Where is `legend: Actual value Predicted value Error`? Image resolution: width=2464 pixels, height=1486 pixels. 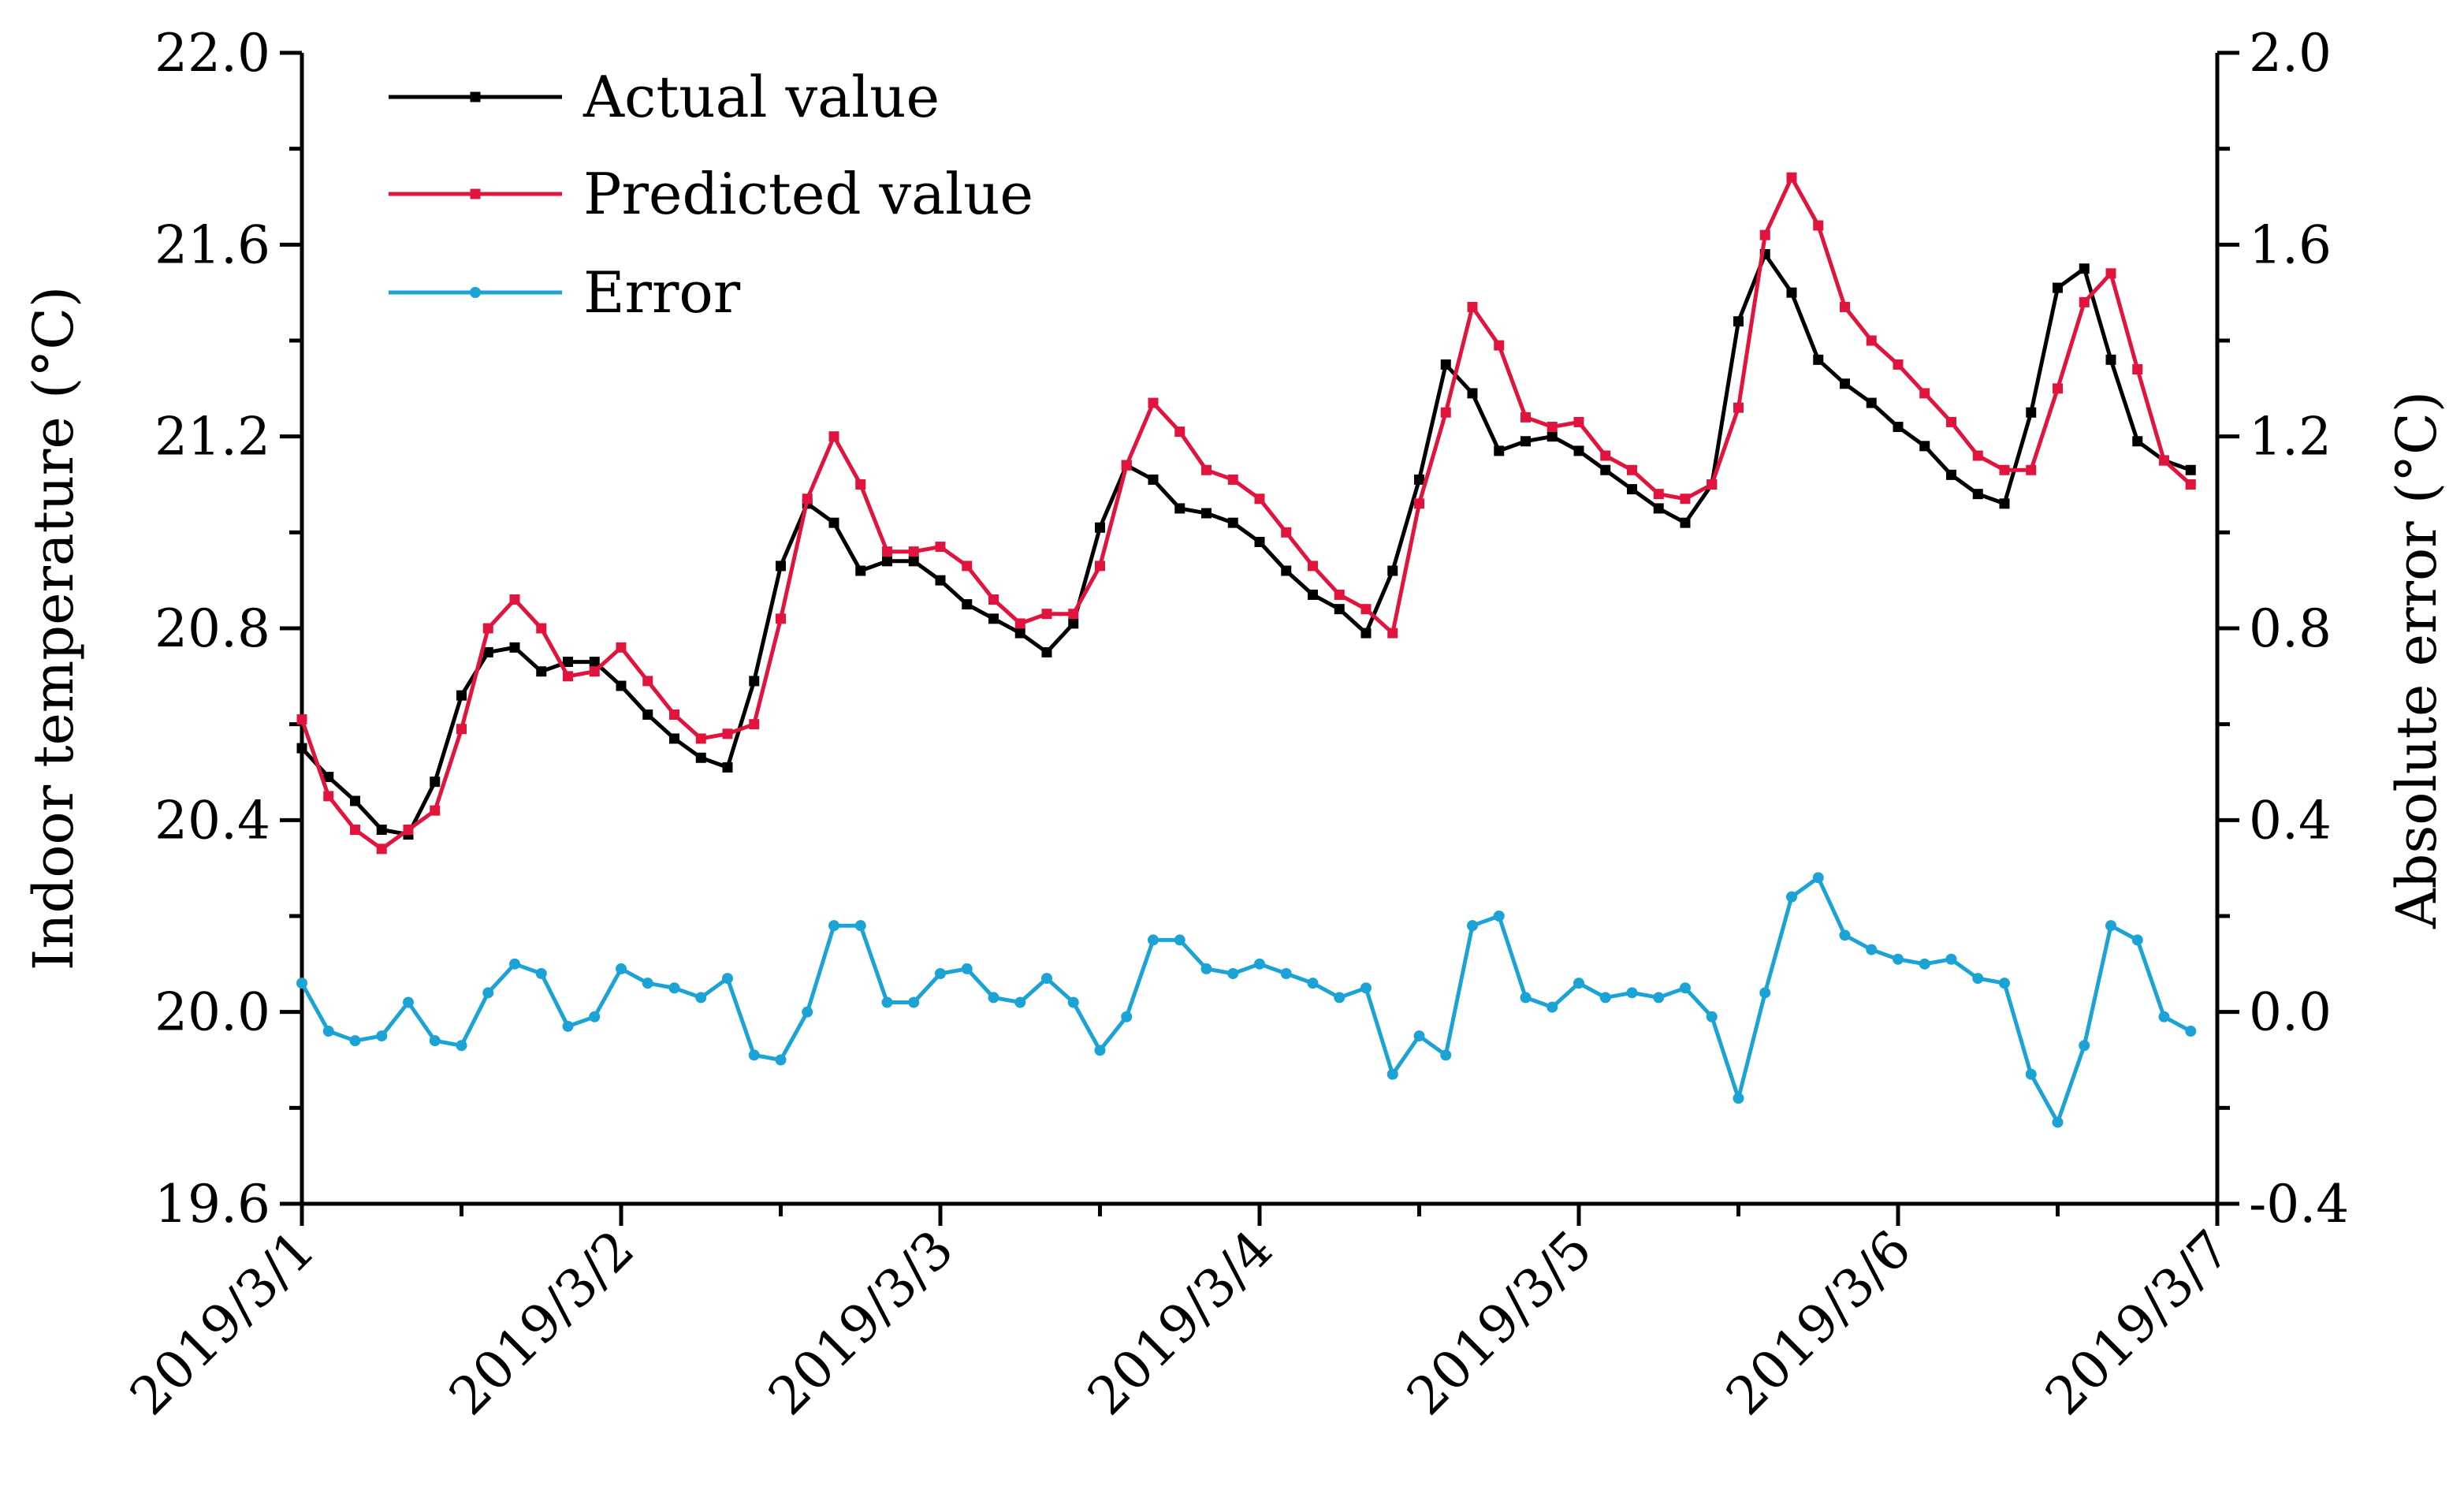 legend: Actual value Predicted value Error is located at coordinates (711, 195).